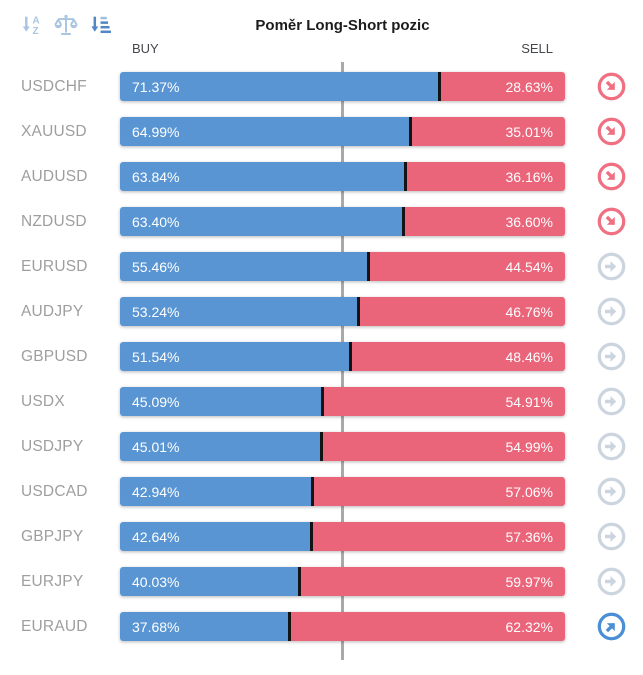  Describe the element at coordinates (529, 581) in the screenshot. I see `sell-percent: 59.97%` at that location.